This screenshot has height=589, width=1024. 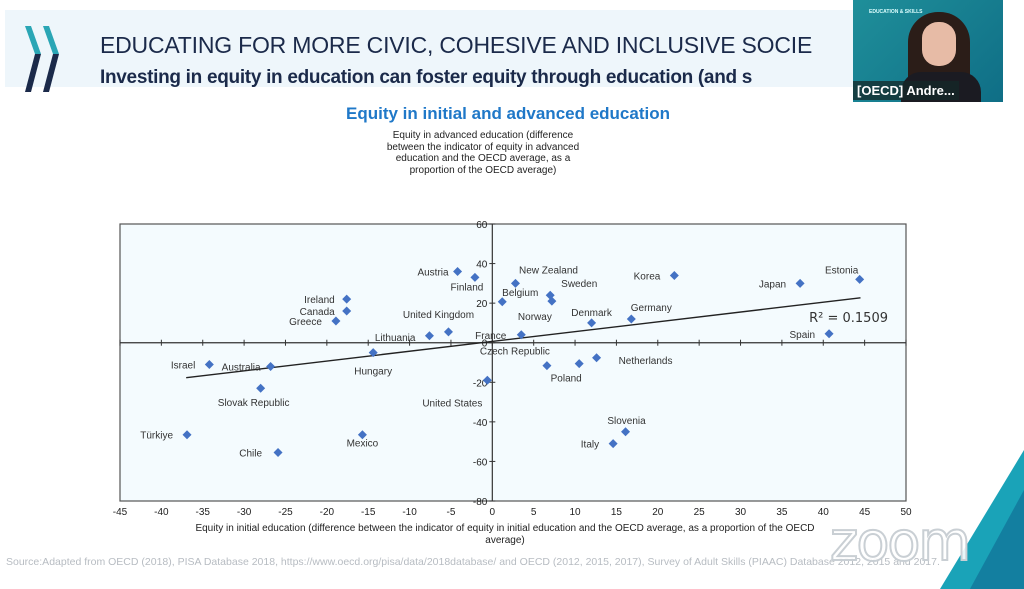 I want to click on point-label: Japan, so click(x=772, y=284).